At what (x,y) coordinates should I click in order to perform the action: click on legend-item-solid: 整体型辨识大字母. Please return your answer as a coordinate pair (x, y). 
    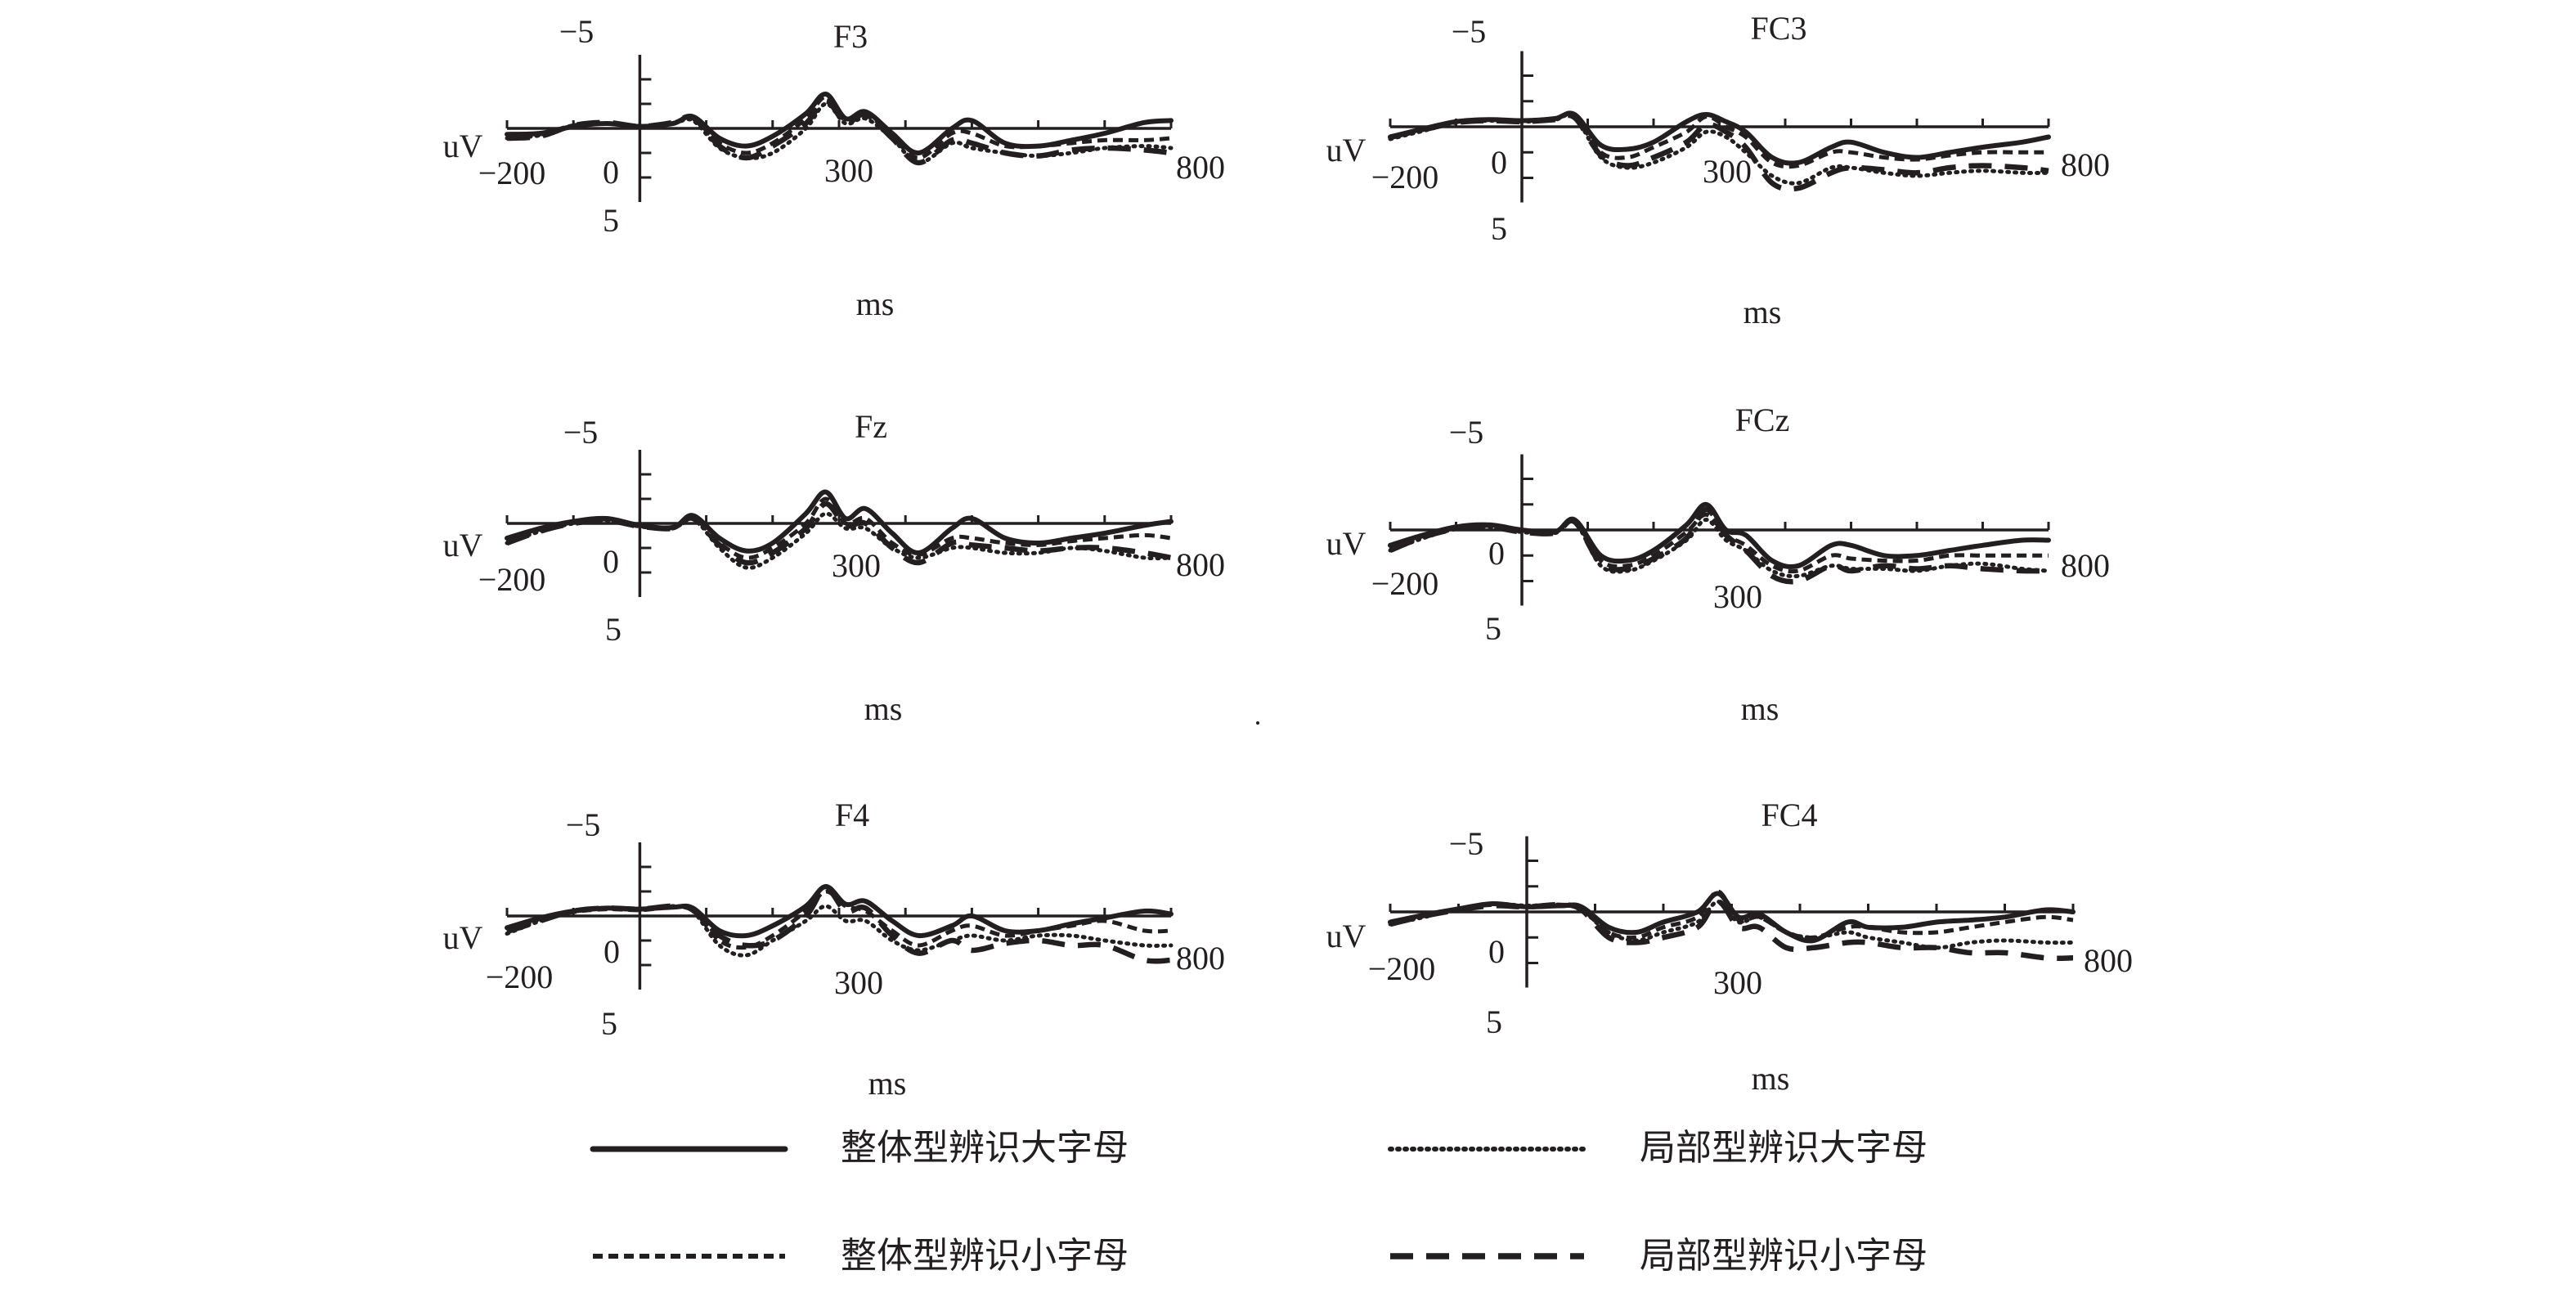
    Looking at the image, I should click on (860, 1148).